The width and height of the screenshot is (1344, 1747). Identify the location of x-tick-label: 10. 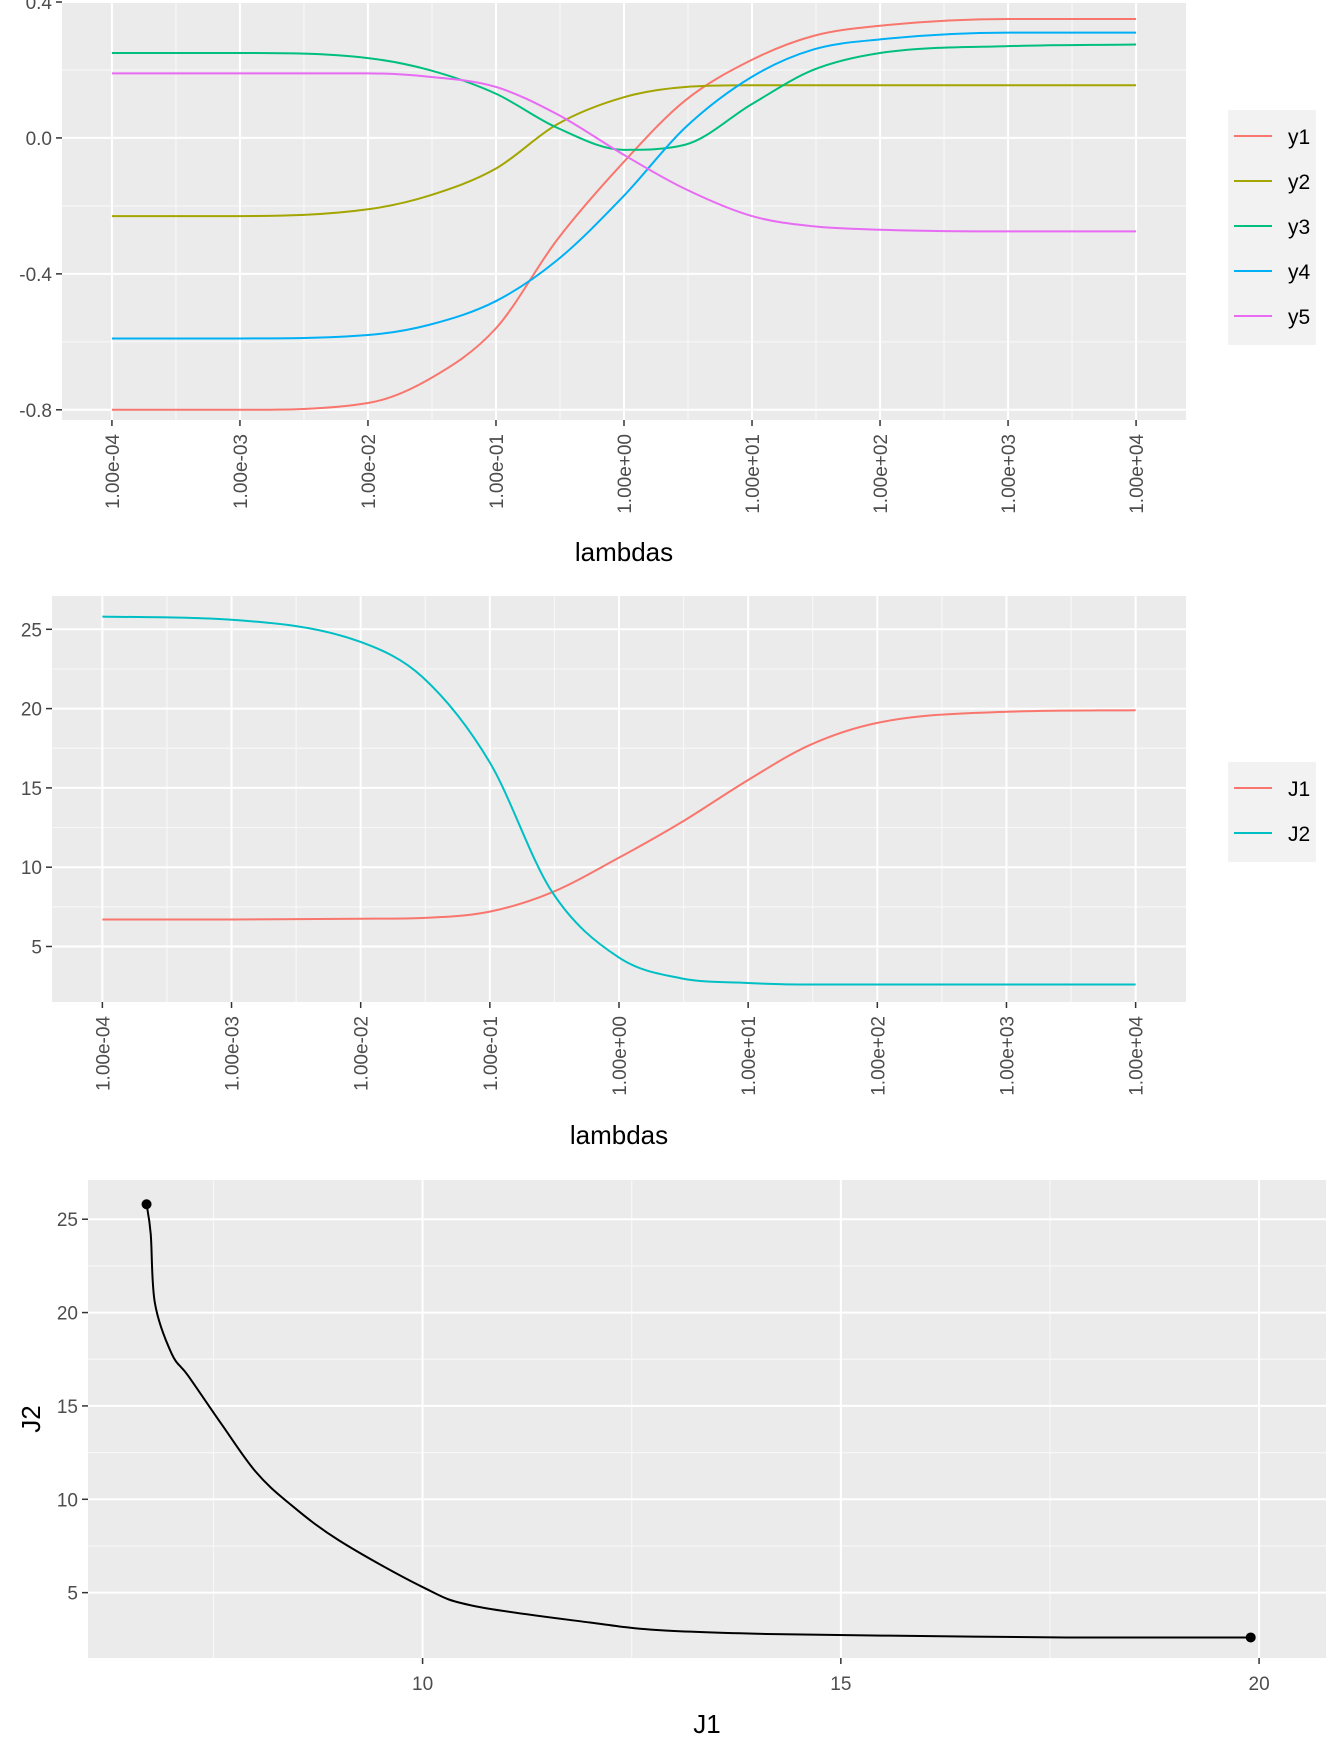
(422, 1684).